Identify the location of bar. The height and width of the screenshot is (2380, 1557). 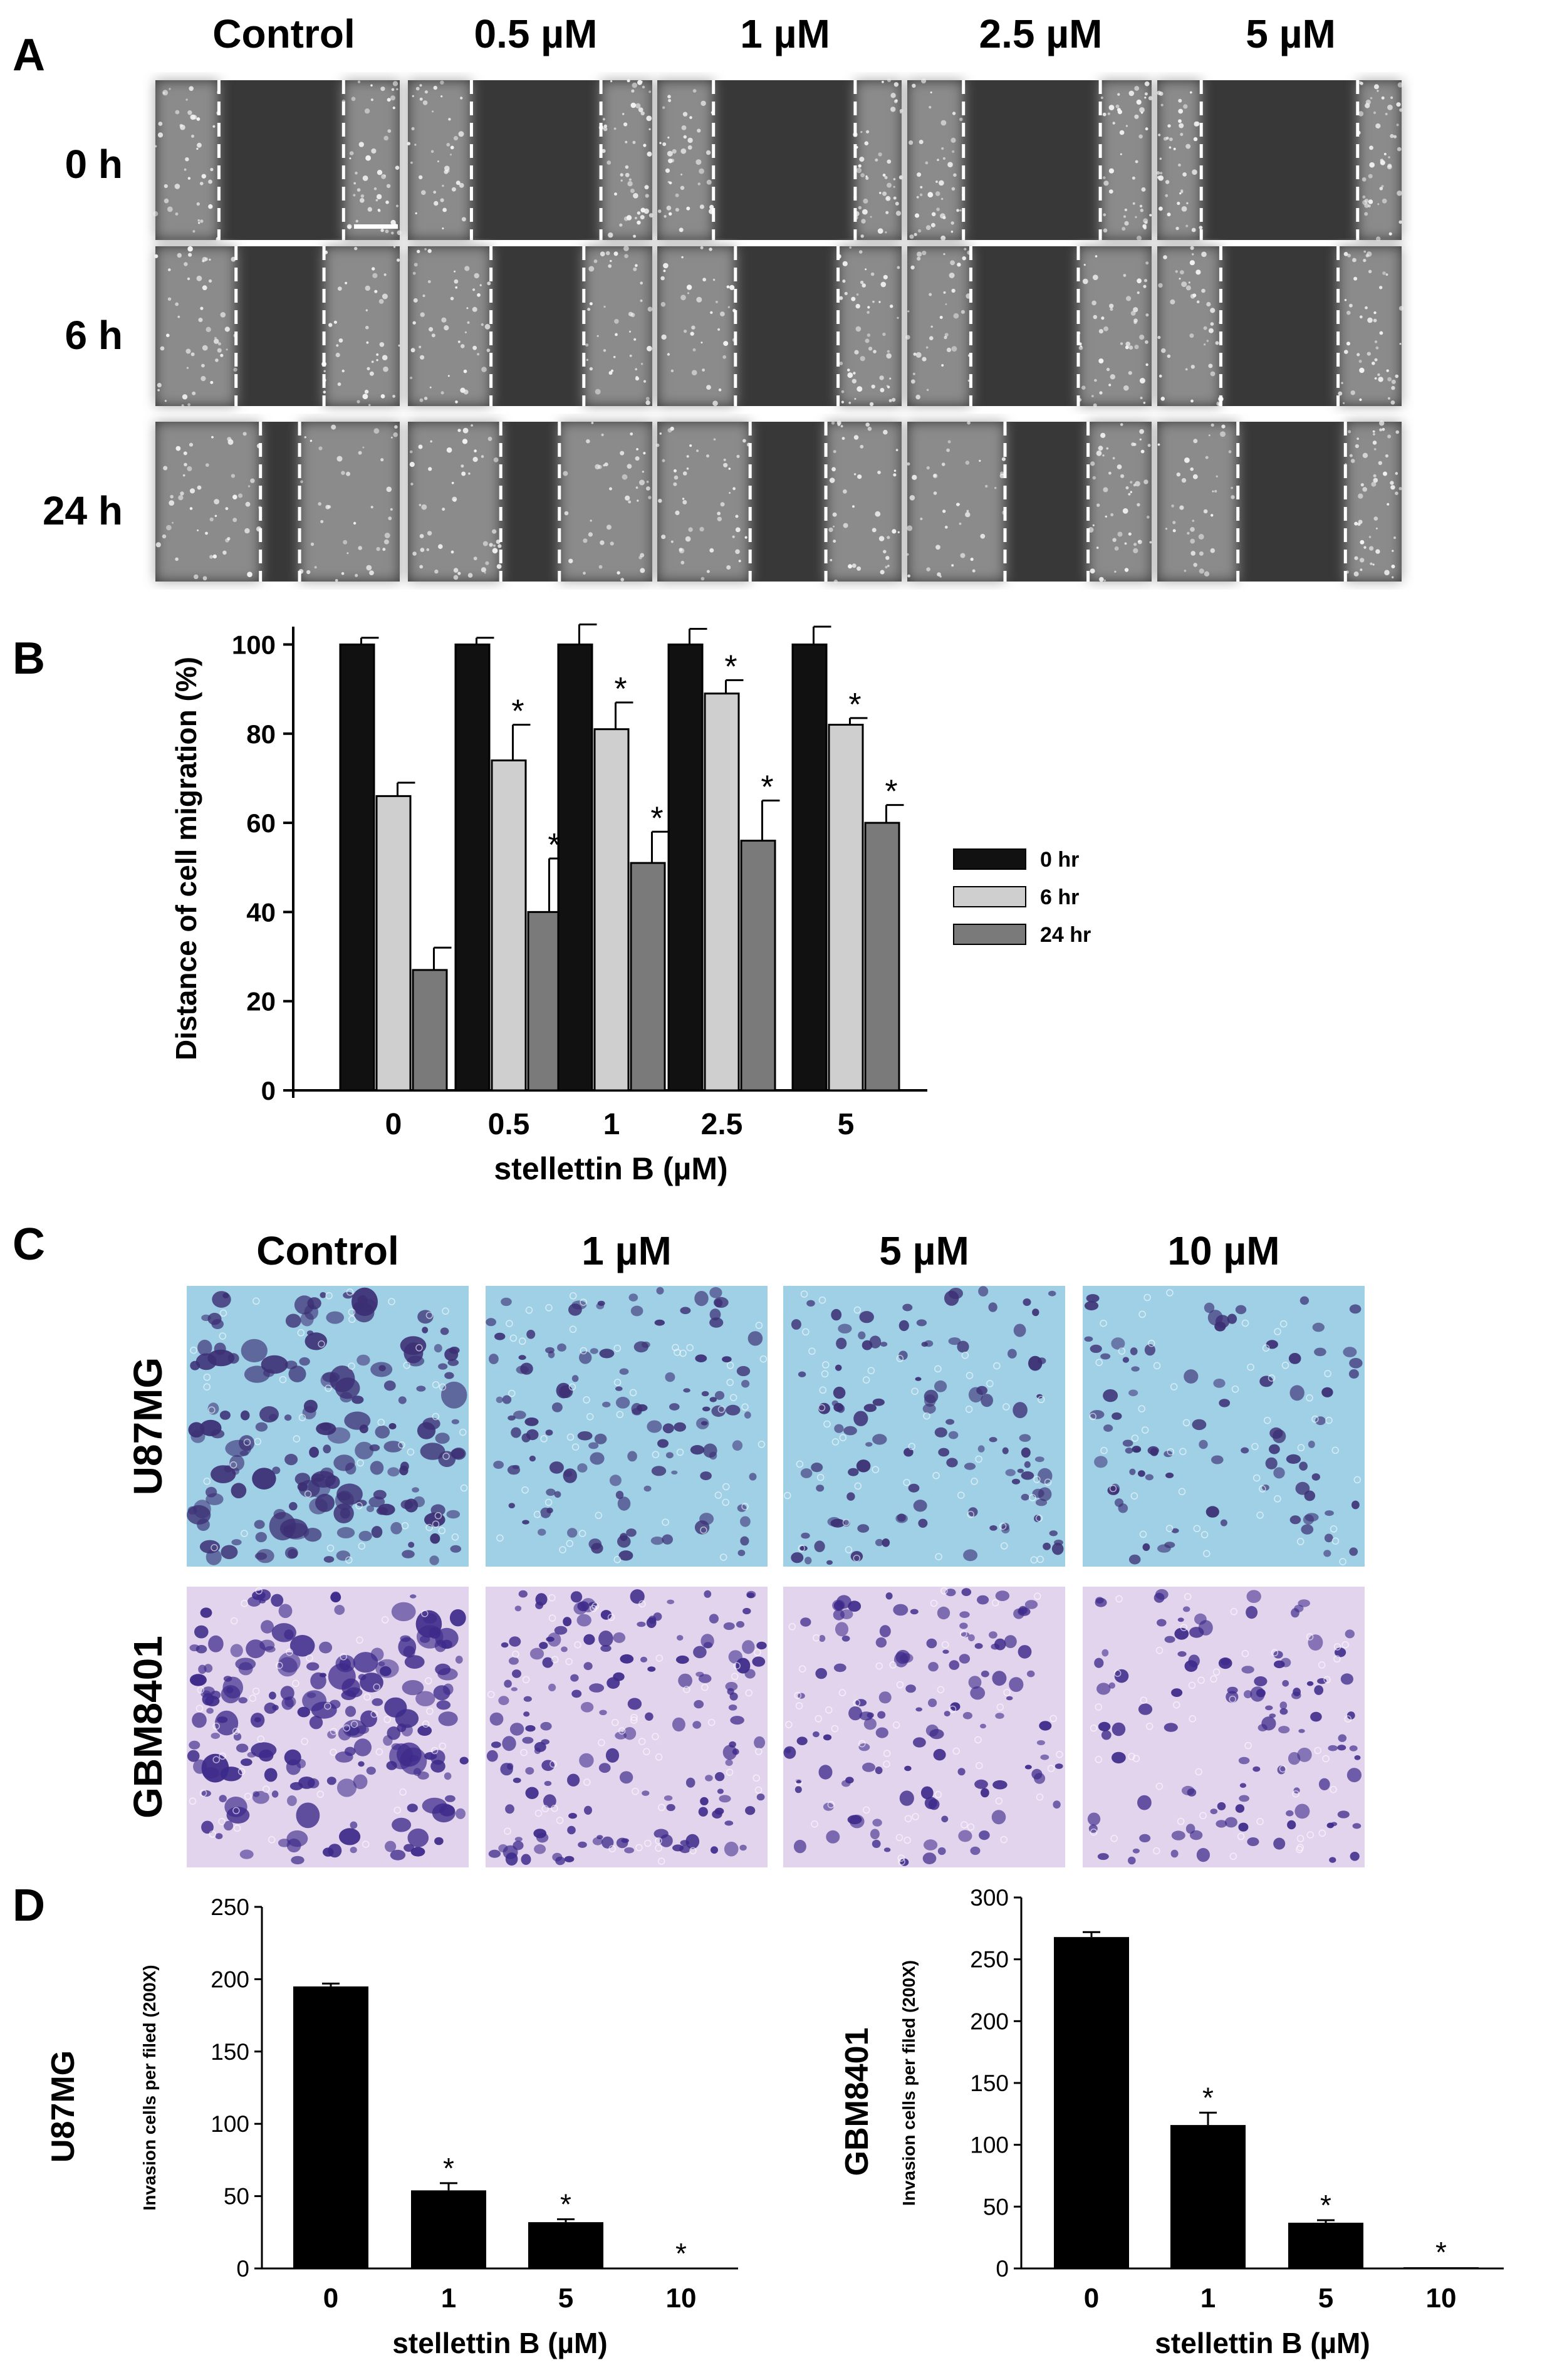
(758, 966).